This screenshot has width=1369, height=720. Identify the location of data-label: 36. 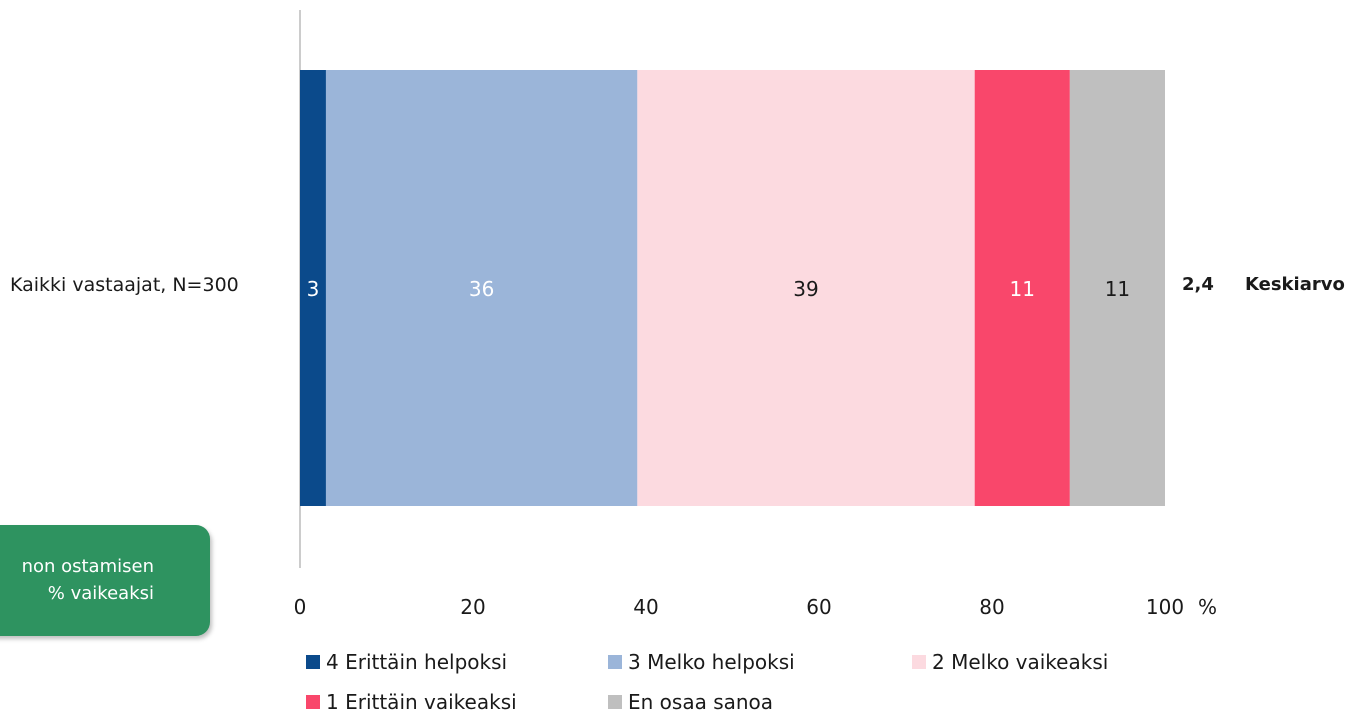
(481, 289).